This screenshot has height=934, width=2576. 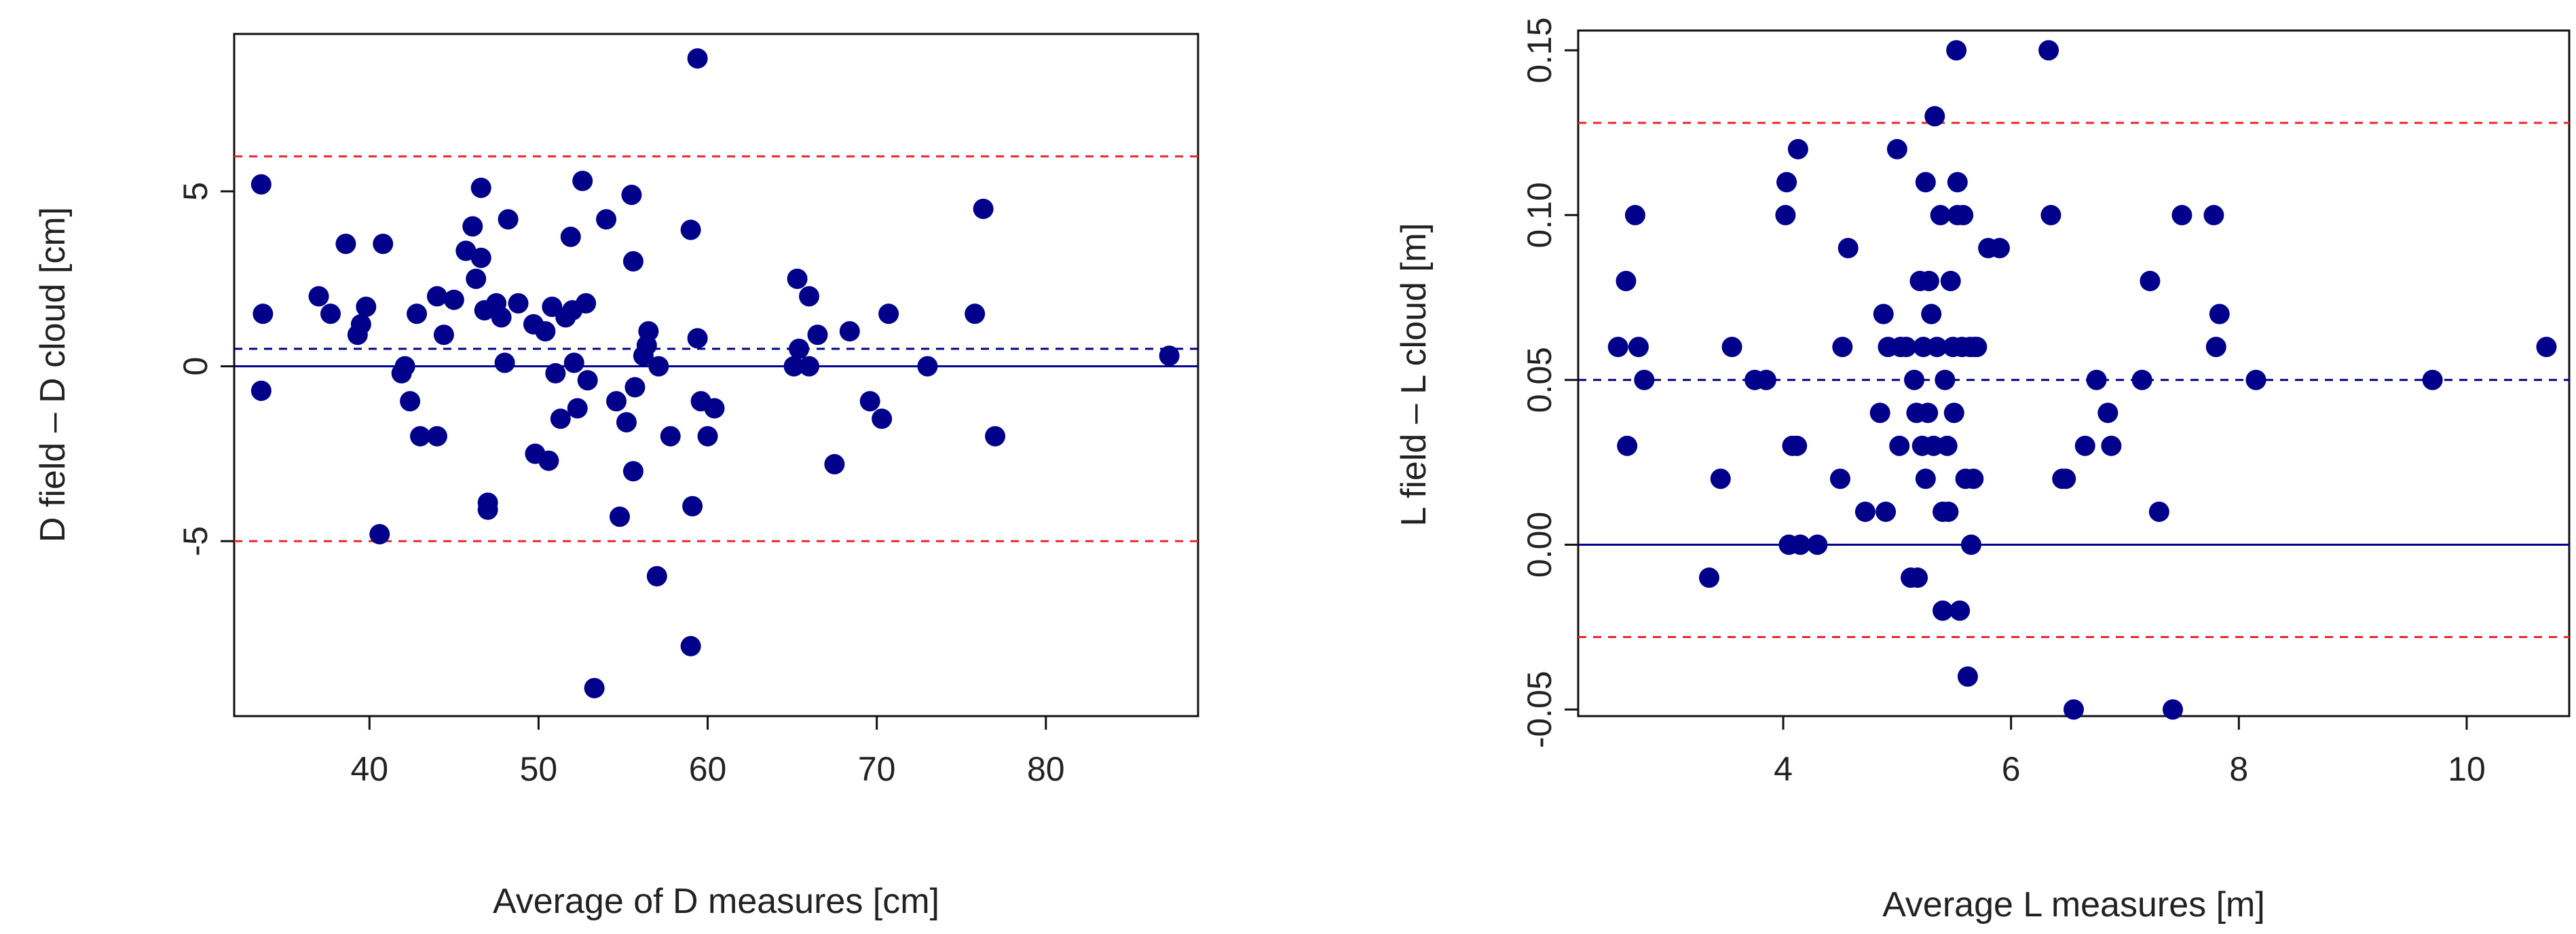 What do you see at coordinates (2239, 769) in the screenshot?
I see `right-x-tick-label: 8` at bounding box center [2239, 769].